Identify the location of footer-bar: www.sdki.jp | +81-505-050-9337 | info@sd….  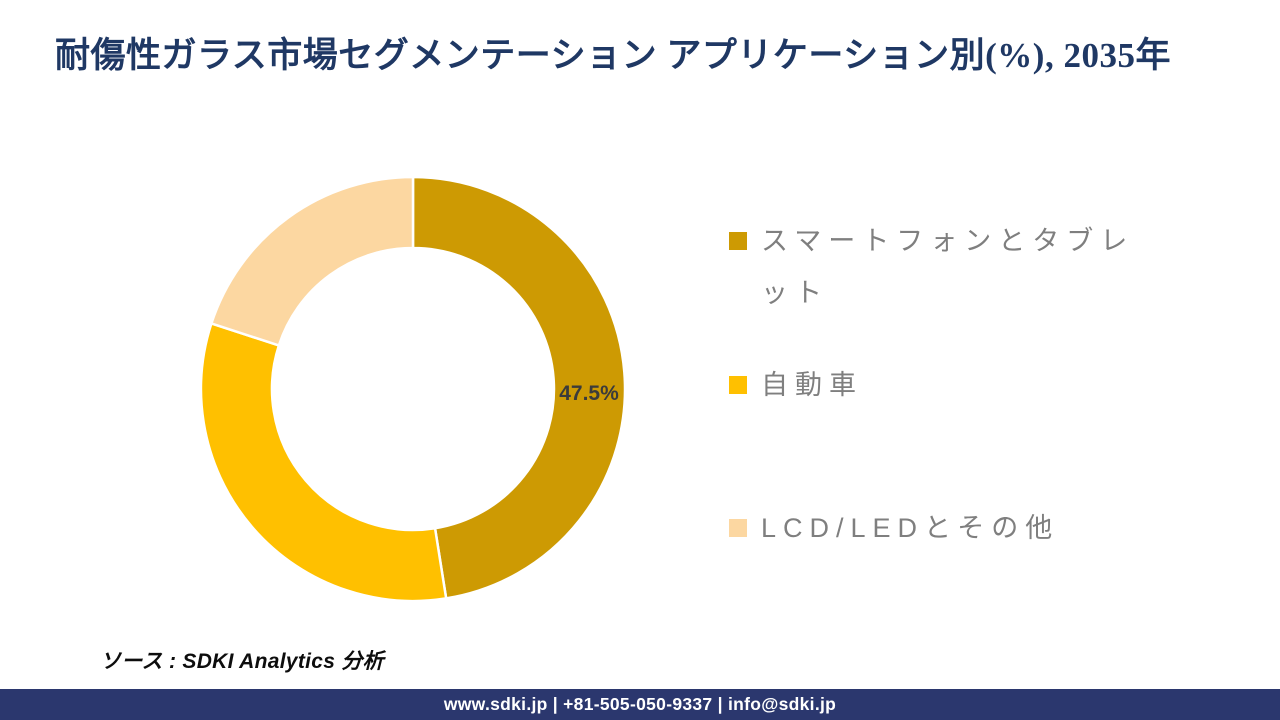
(640, 704).